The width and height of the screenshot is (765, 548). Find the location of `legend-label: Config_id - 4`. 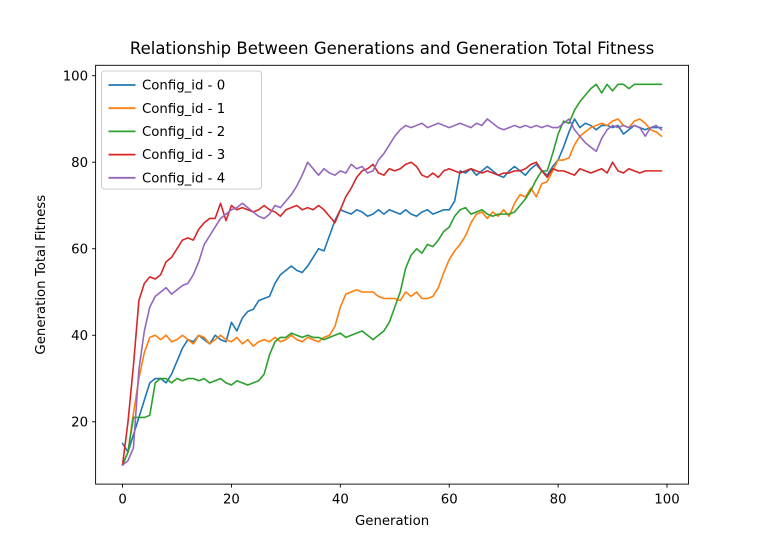

legend-label: Config_id - 4 is located at coordinates (183, 178).